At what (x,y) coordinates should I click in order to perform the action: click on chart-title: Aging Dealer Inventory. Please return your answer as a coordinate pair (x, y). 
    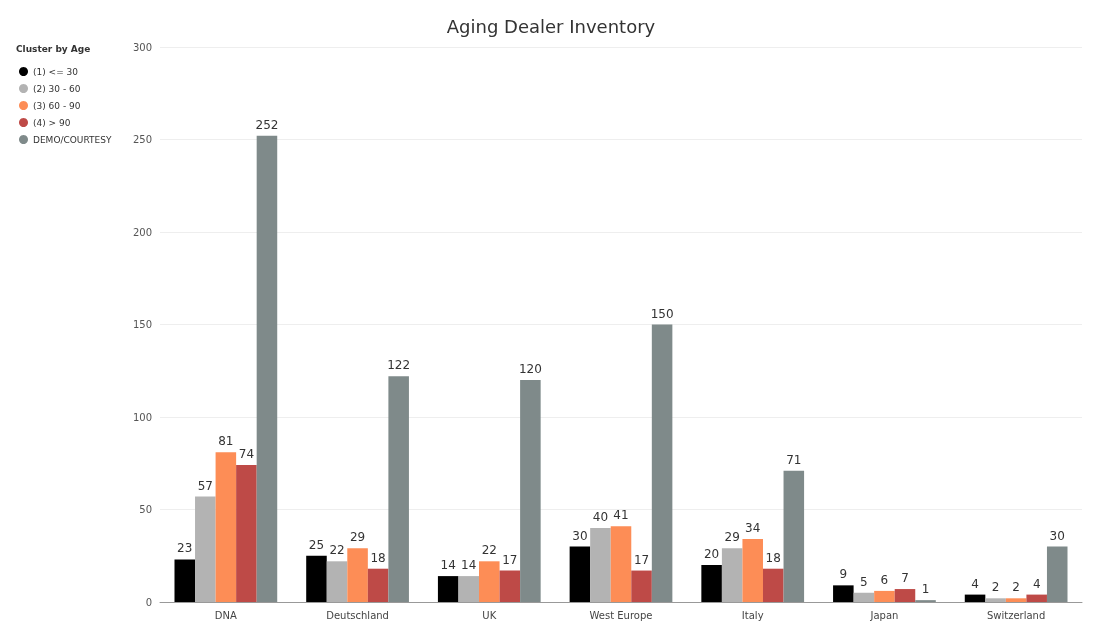
    Looking at the image, I should click on (551, 26).